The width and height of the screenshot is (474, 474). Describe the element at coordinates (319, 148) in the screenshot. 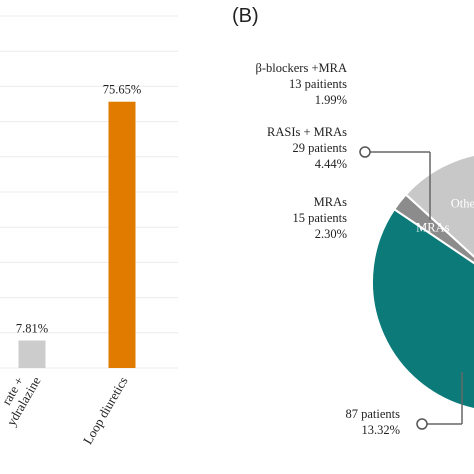

I see `annotation-line: 29 patients` at that location.